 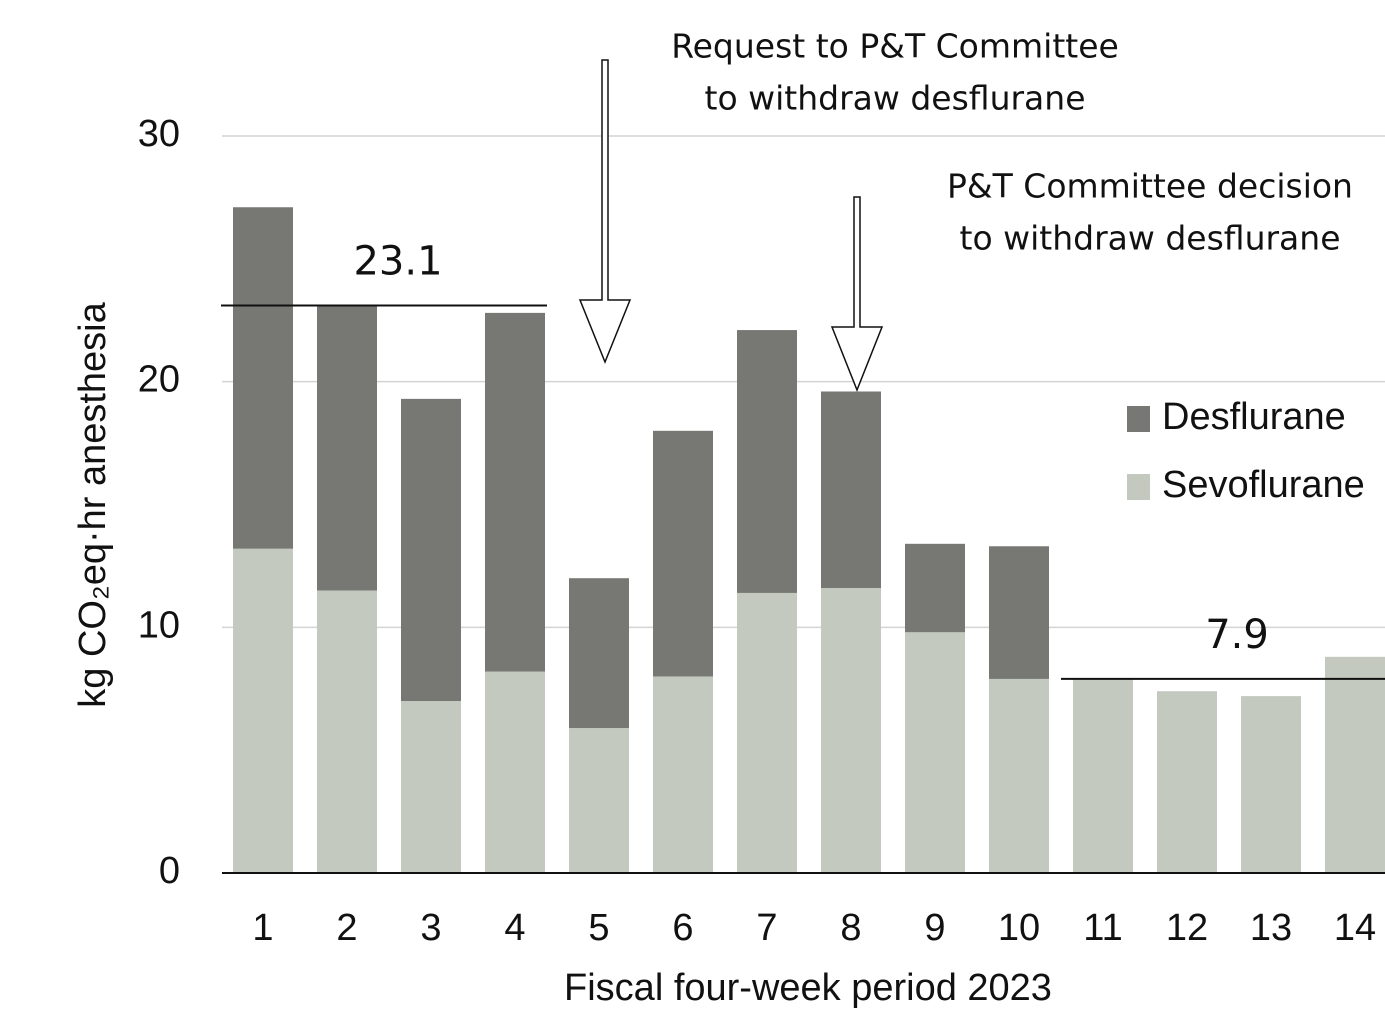 What do you see at coordinates (93, 504) in the screenshot?
I see `y-axis-label: kg CO₂eq·hr anesthesia` at bounding box center [93, 504].